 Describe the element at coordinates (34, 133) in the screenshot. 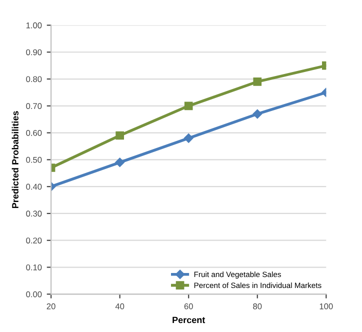

I see `y-tick-label: 0.60` at that location.